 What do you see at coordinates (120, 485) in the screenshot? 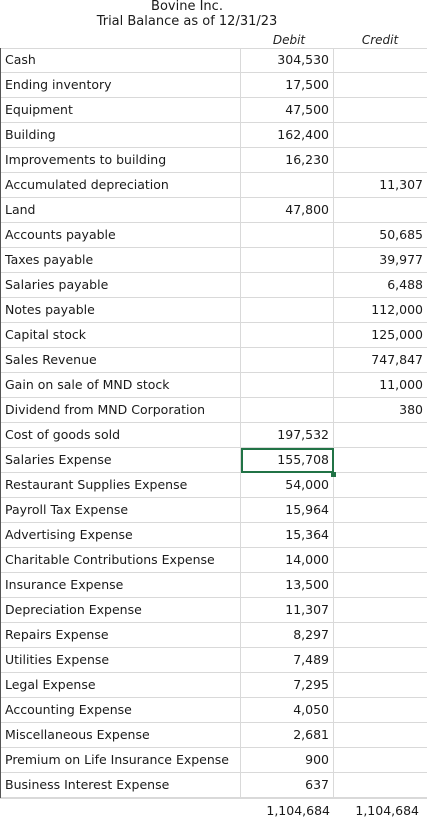
I see `account-name-cell: Restaurant Supplies Expense` at bounding box center [120, 485].